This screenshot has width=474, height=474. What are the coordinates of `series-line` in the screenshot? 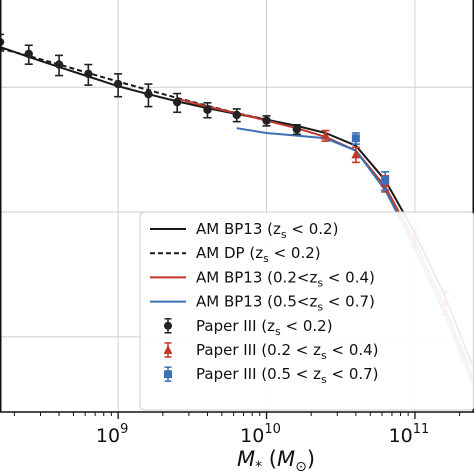 It's located at (133, 84).